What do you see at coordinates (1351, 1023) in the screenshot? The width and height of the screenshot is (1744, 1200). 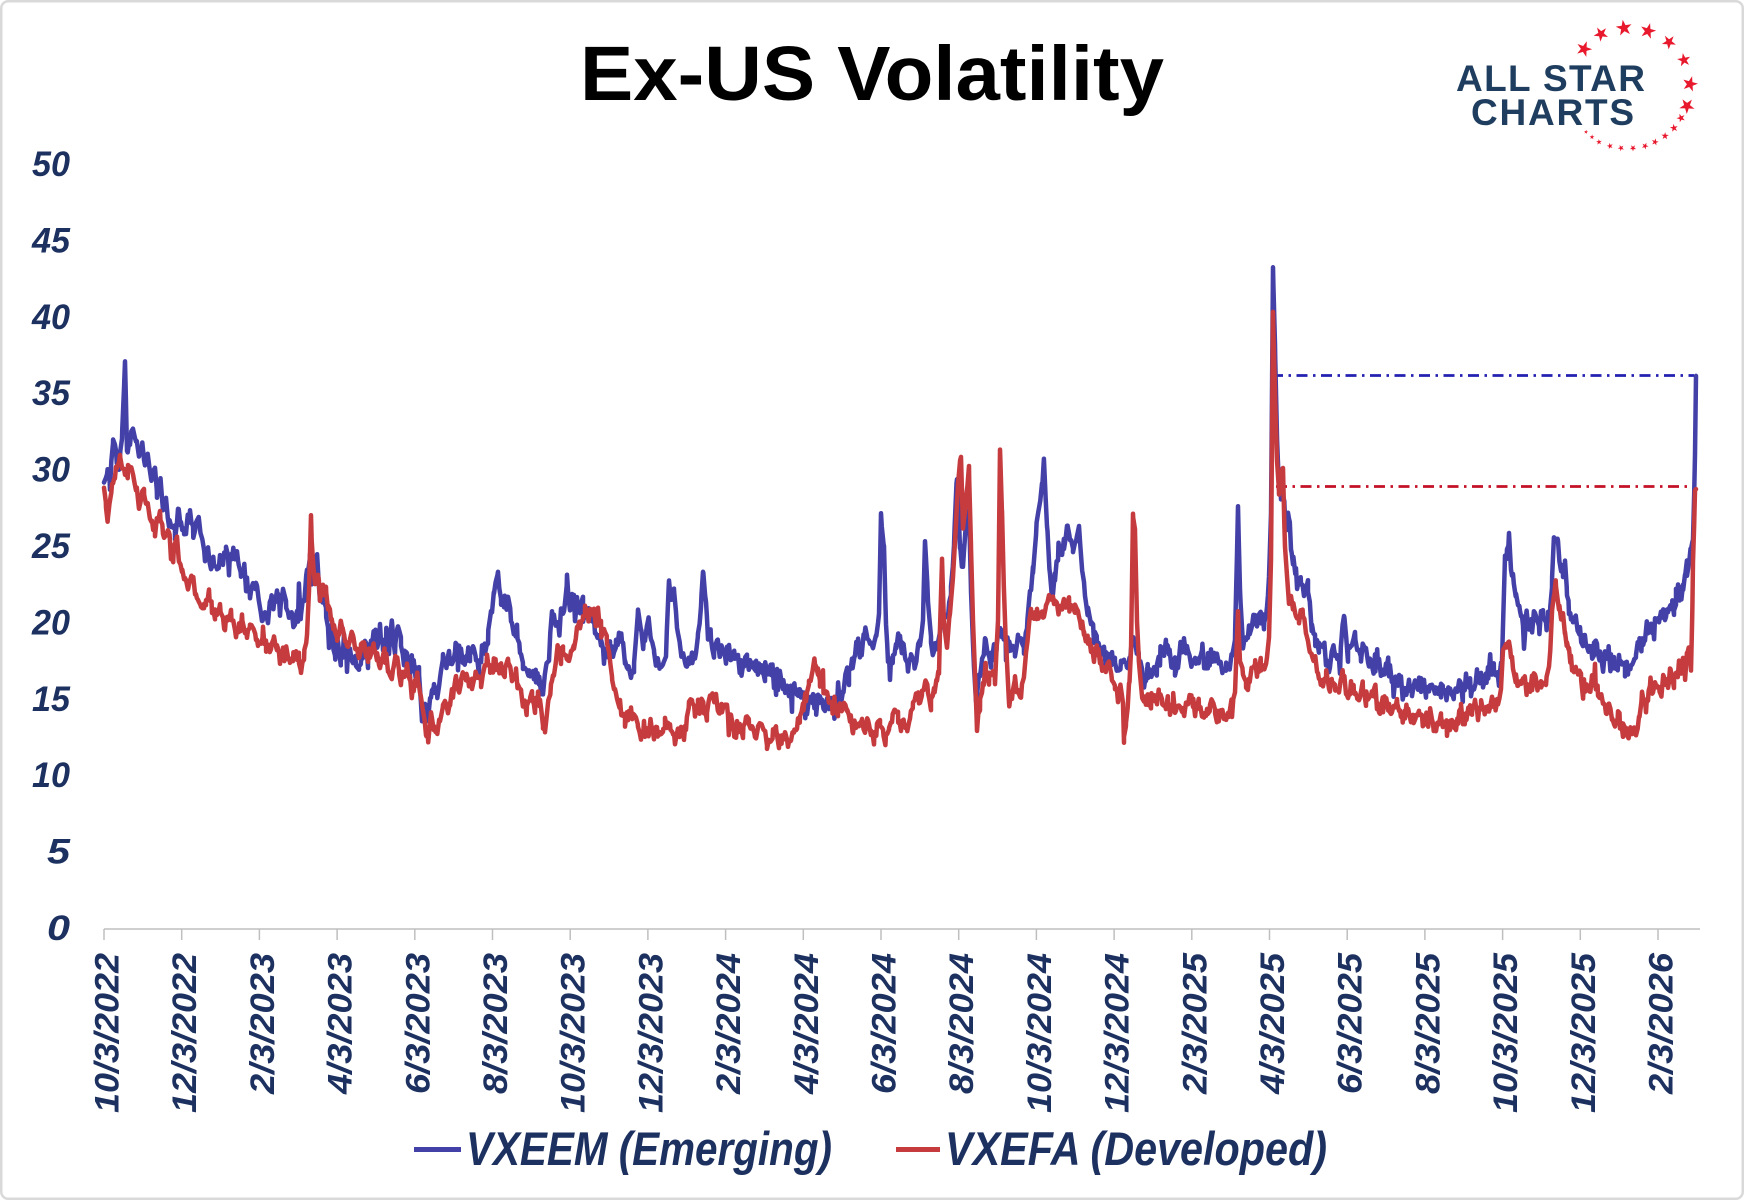 I see `svg-text: 6/3/2025` at bounding box center [1351, 1023].